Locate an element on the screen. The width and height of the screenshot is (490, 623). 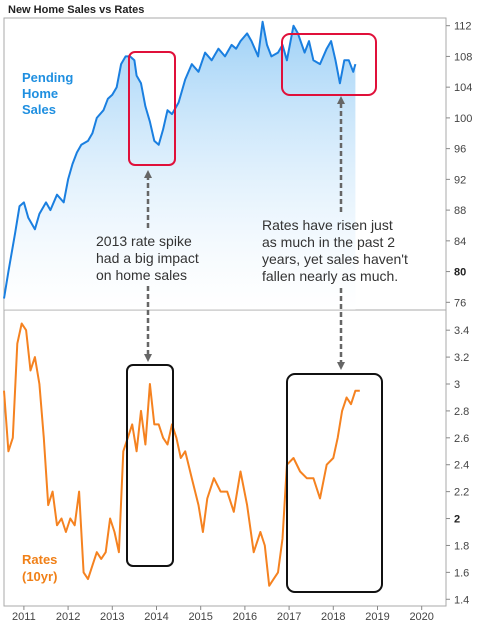
sales-y-tick-label: 84 is located at coordinates (460, 242).